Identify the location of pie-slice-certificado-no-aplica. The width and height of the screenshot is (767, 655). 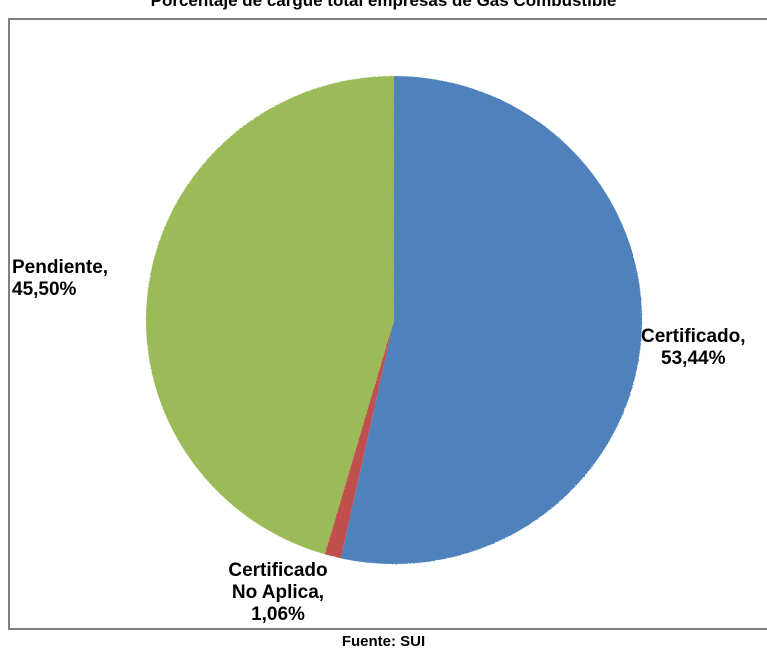
(359, 439).